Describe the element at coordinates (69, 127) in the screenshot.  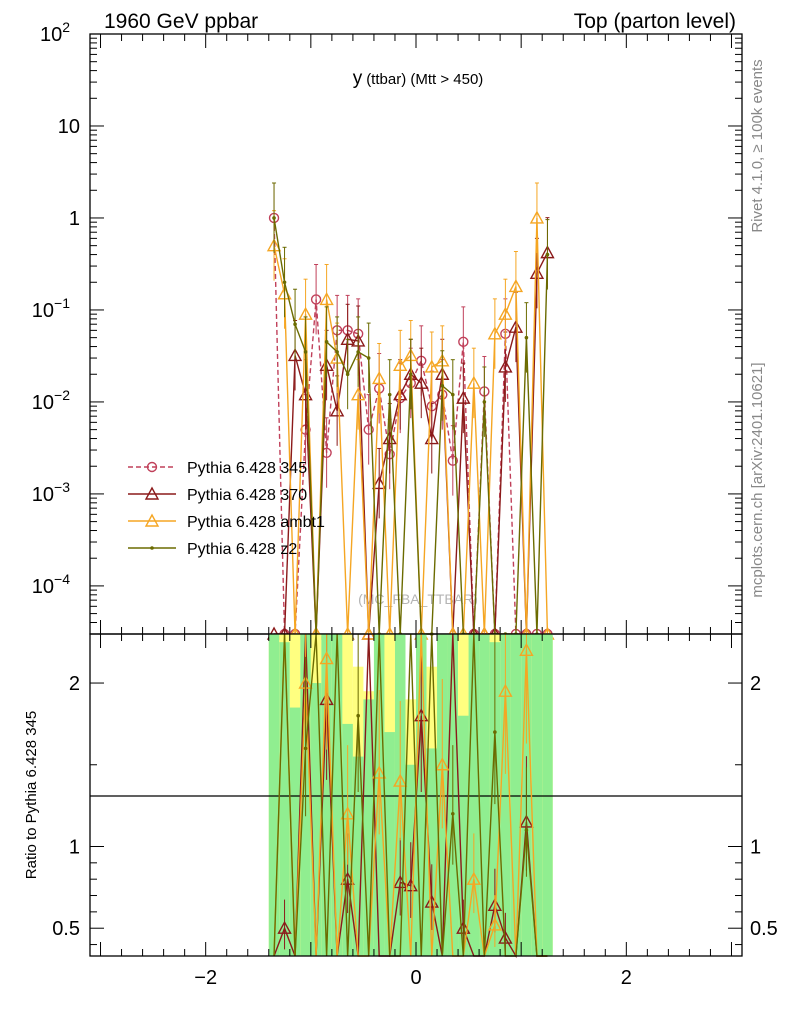
I see `main-ytick-label: 10` at that location.